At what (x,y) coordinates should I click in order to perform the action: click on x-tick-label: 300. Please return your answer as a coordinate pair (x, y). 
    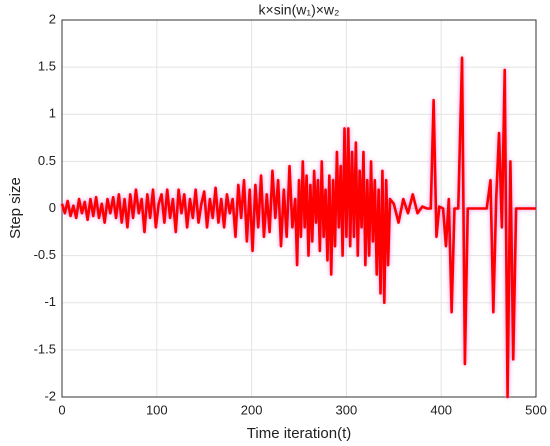
    Looking at the image, I should click on (347, 409).